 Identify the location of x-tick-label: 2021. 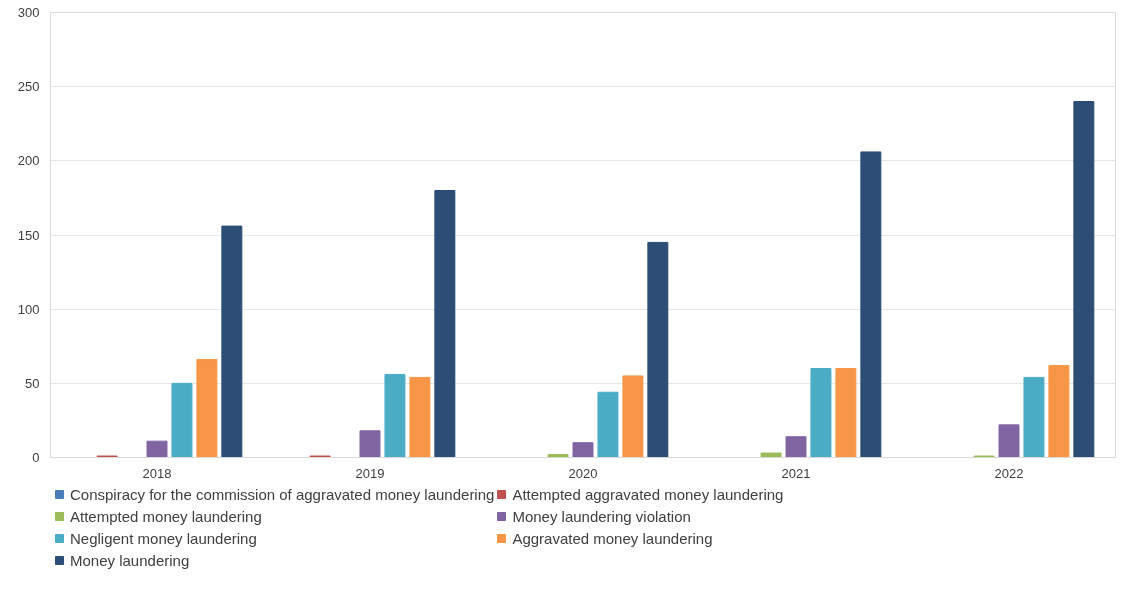
(796, 473).